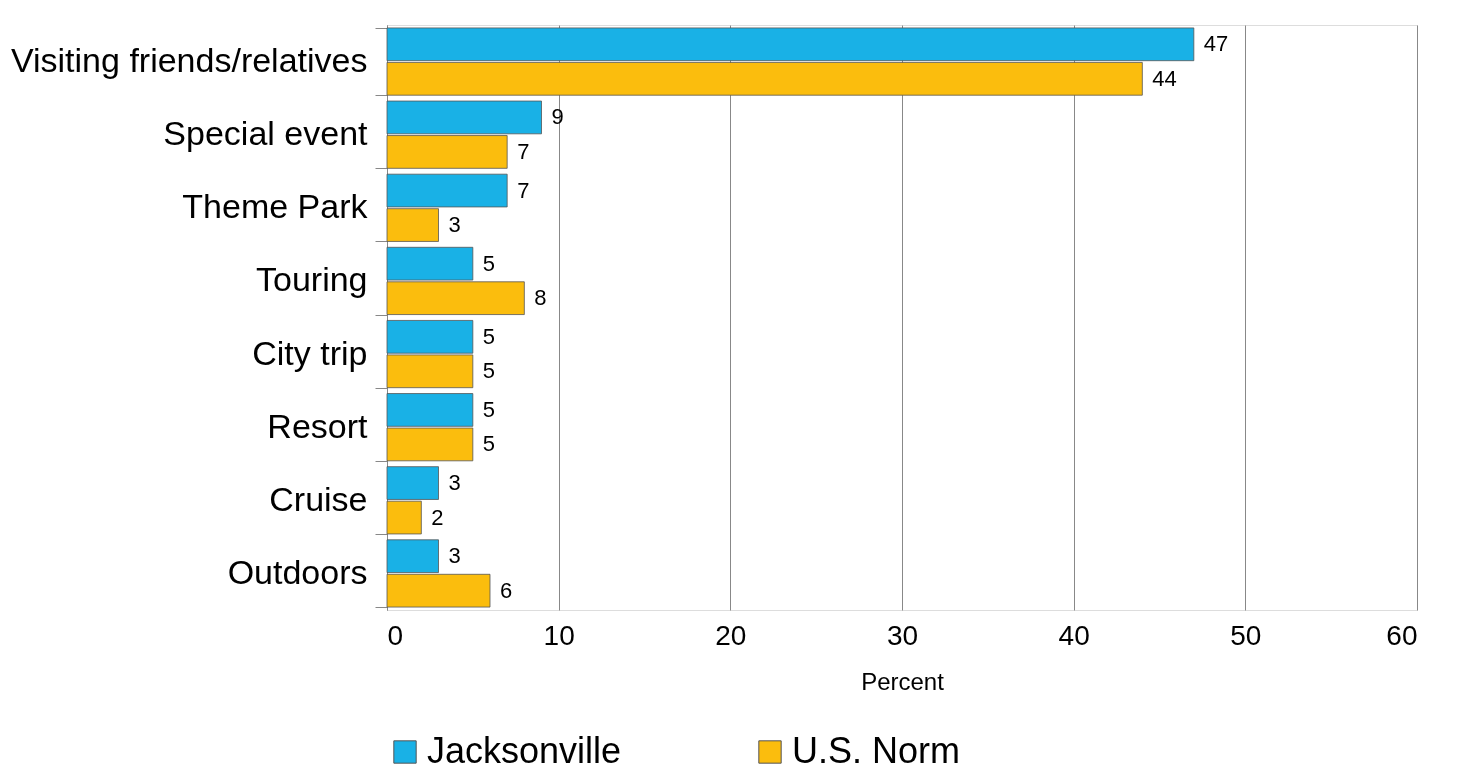 The image size is (1478, 770). What do you see at coordinates (189, 60) in the screenshot?
I see `y-tick-label: Visiting friends/relatives` at bounding box center [189, 60].